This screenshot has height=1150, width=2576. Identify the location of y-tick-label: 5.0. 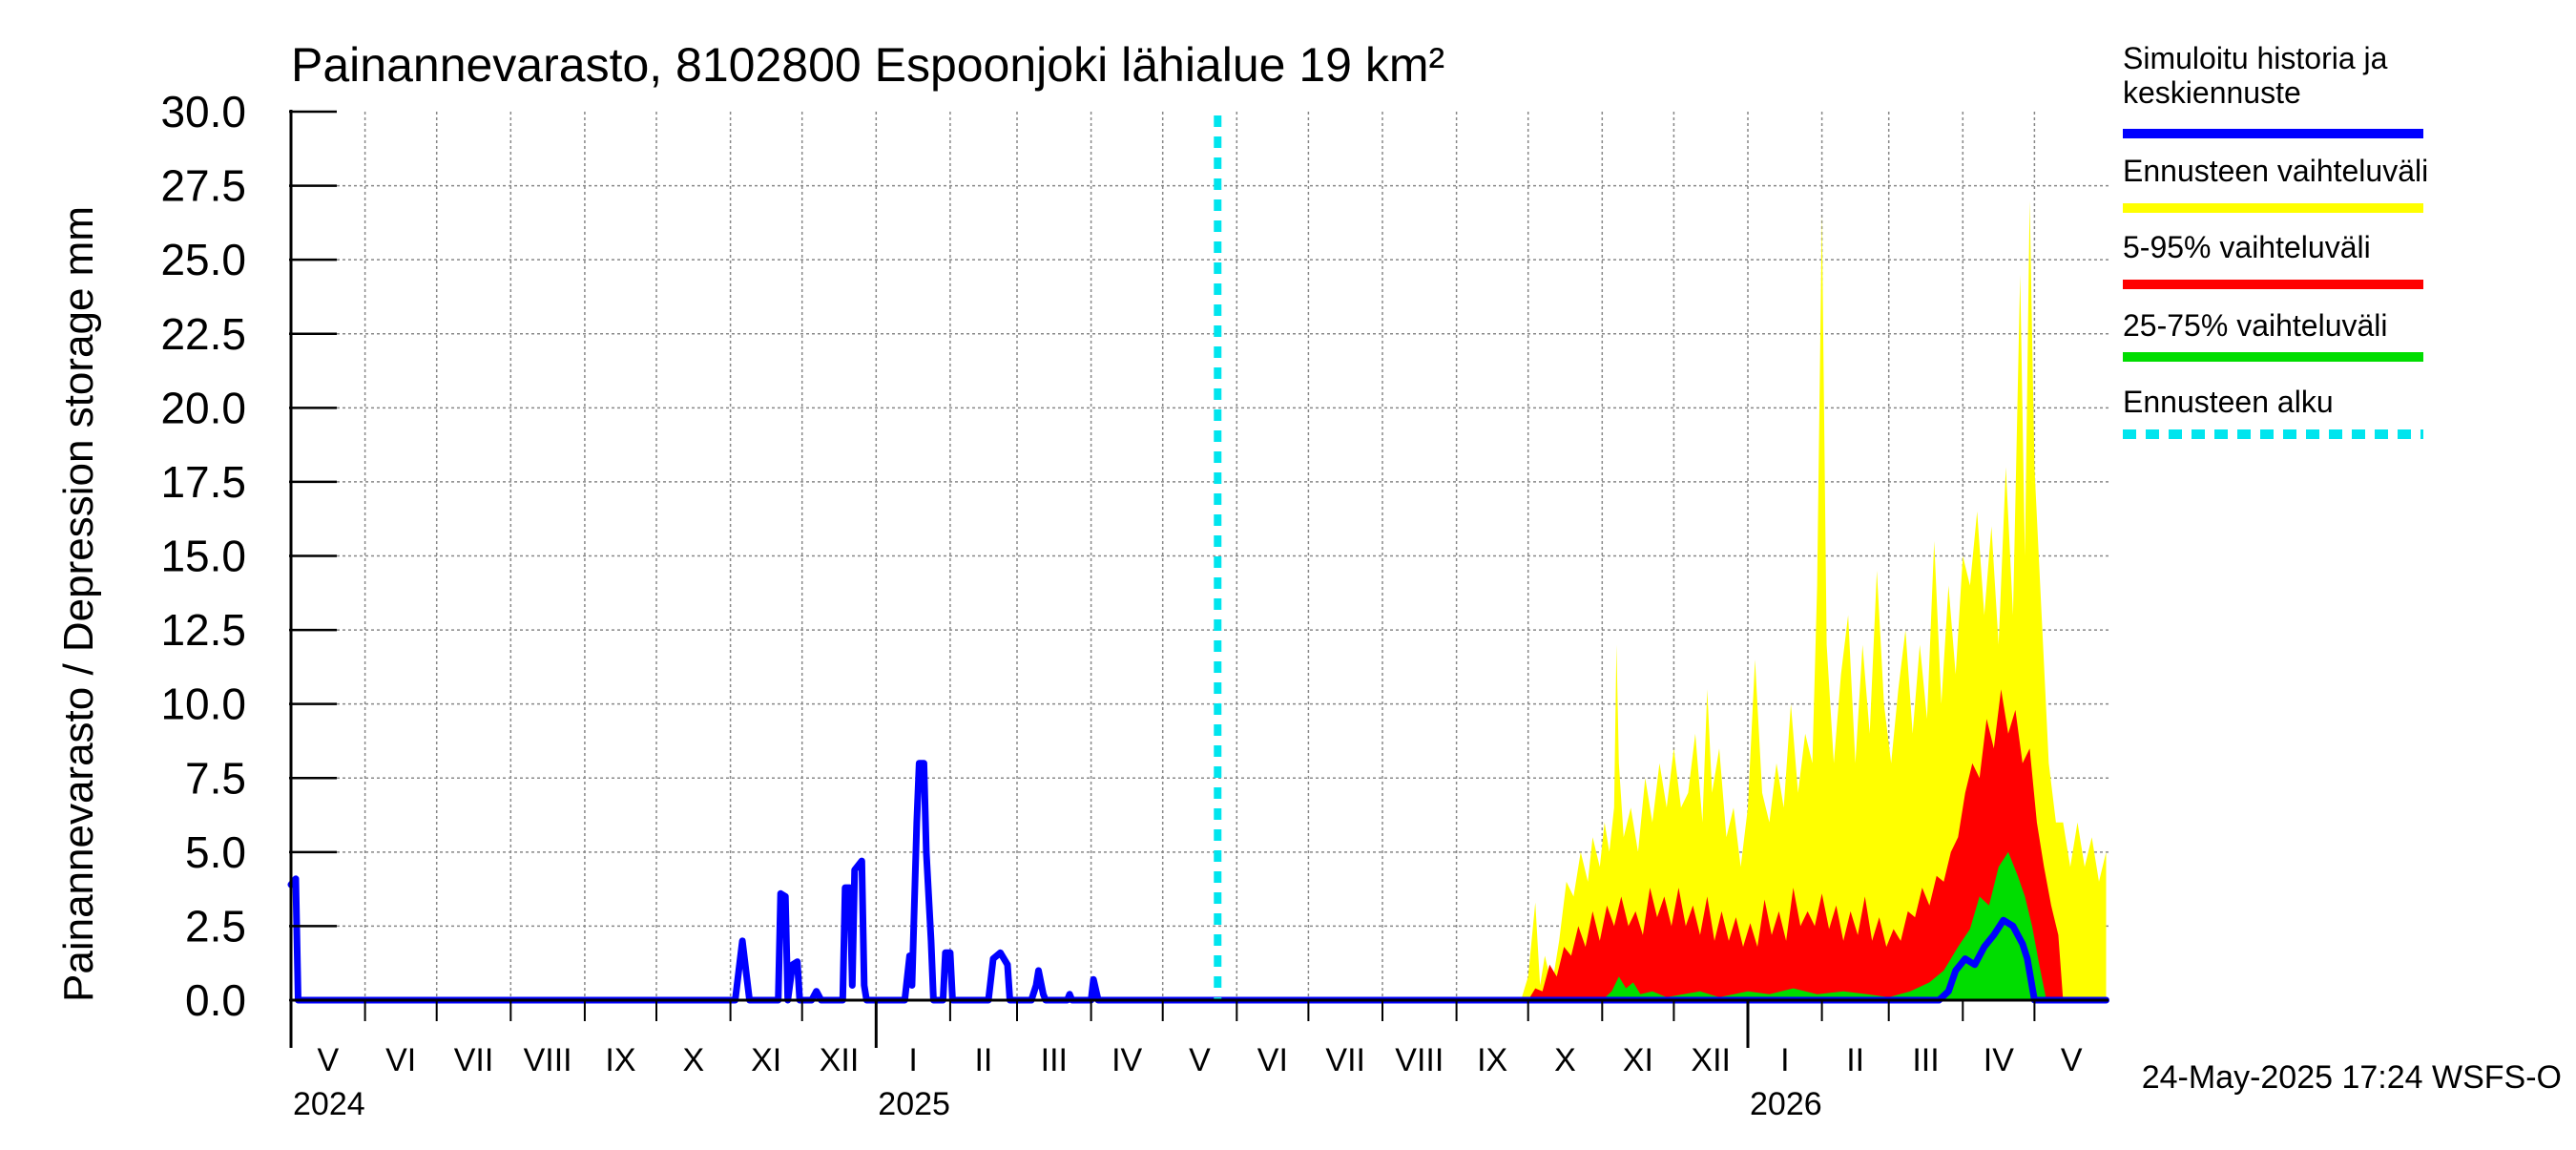
(215, 852).